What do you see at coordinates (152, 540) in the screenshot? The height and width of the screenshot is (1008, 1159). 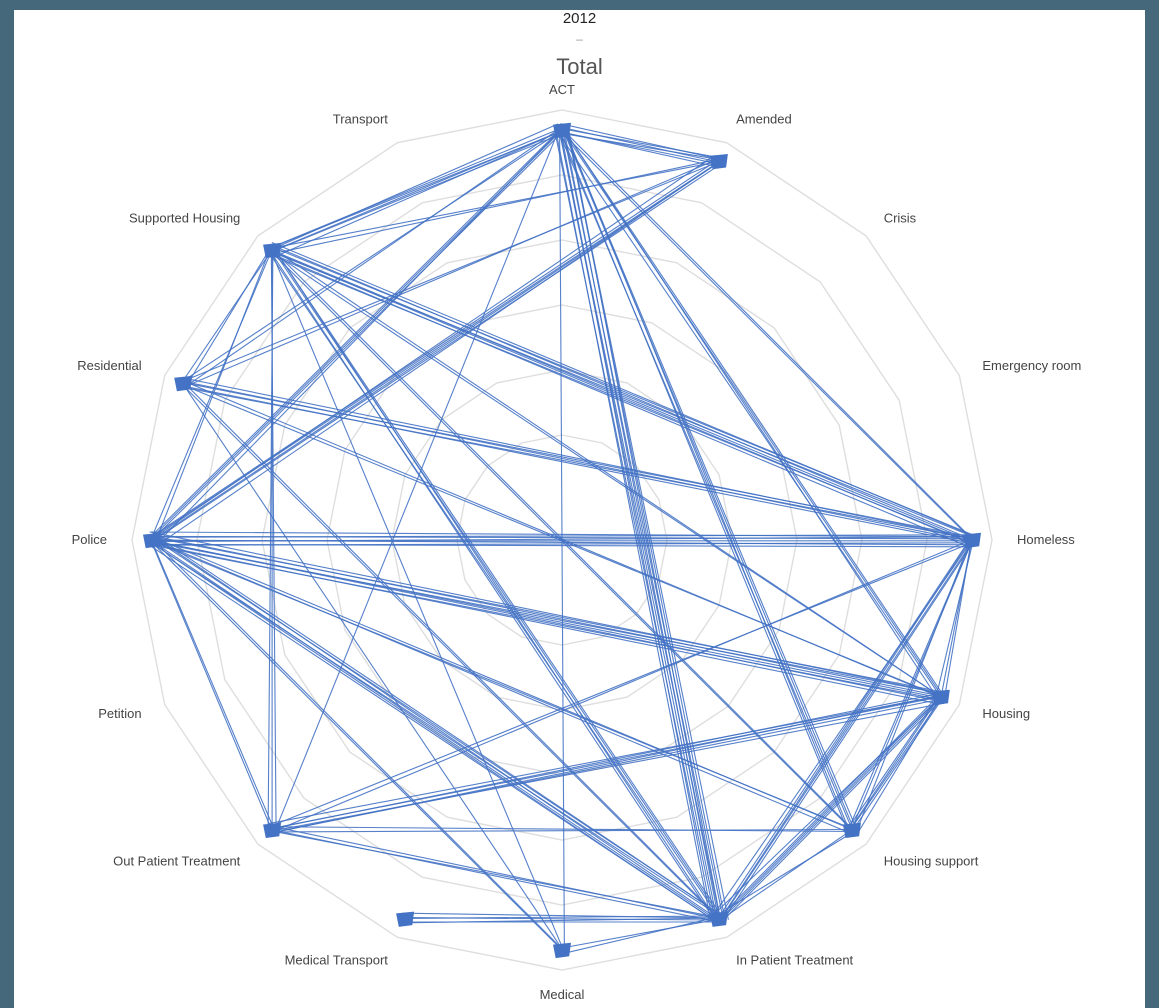 I see `node-marker-police` at bounding box center [152, 540].